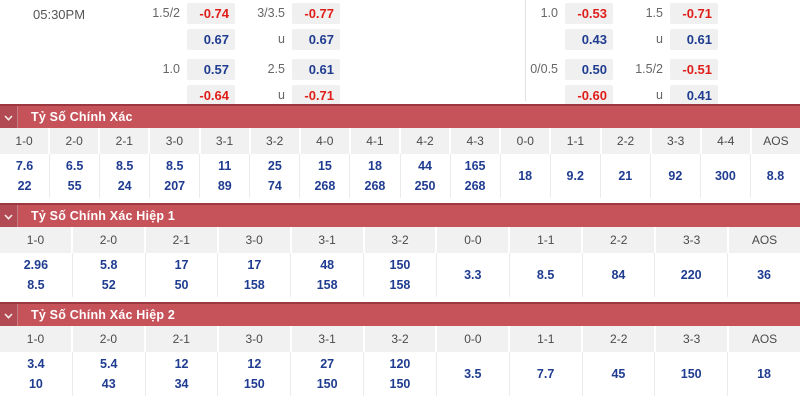  Describe the element at coordinates (589, 39) in the screenshot. I see `odds-price: 0.43` at that location.